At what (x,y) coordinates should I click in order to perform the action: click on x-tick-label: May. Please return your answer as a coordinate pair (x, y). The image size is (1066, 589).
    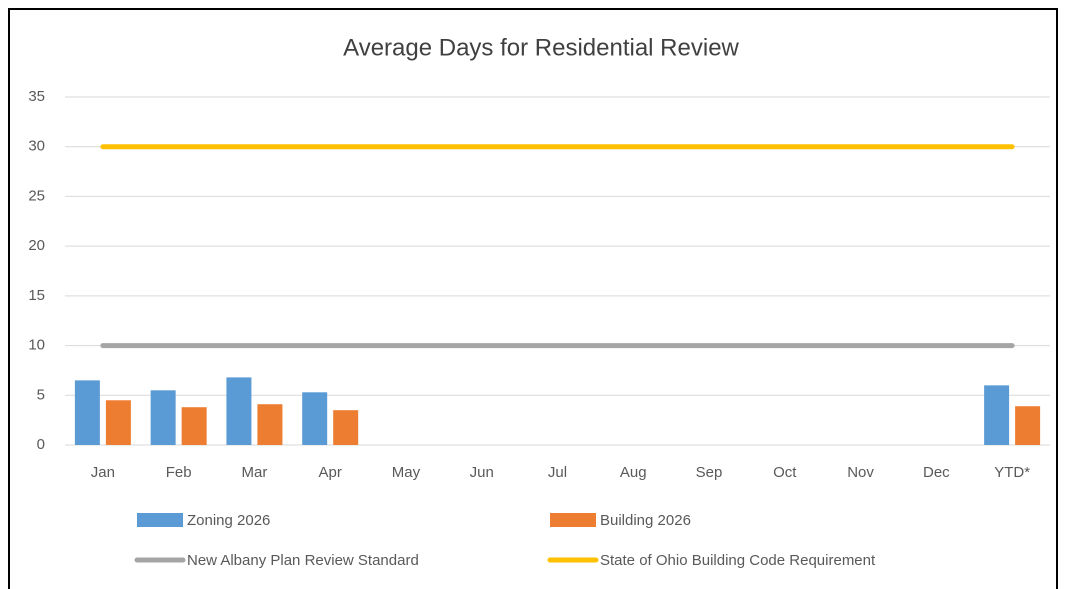
    Looking at the image, I should click on (406, 472).